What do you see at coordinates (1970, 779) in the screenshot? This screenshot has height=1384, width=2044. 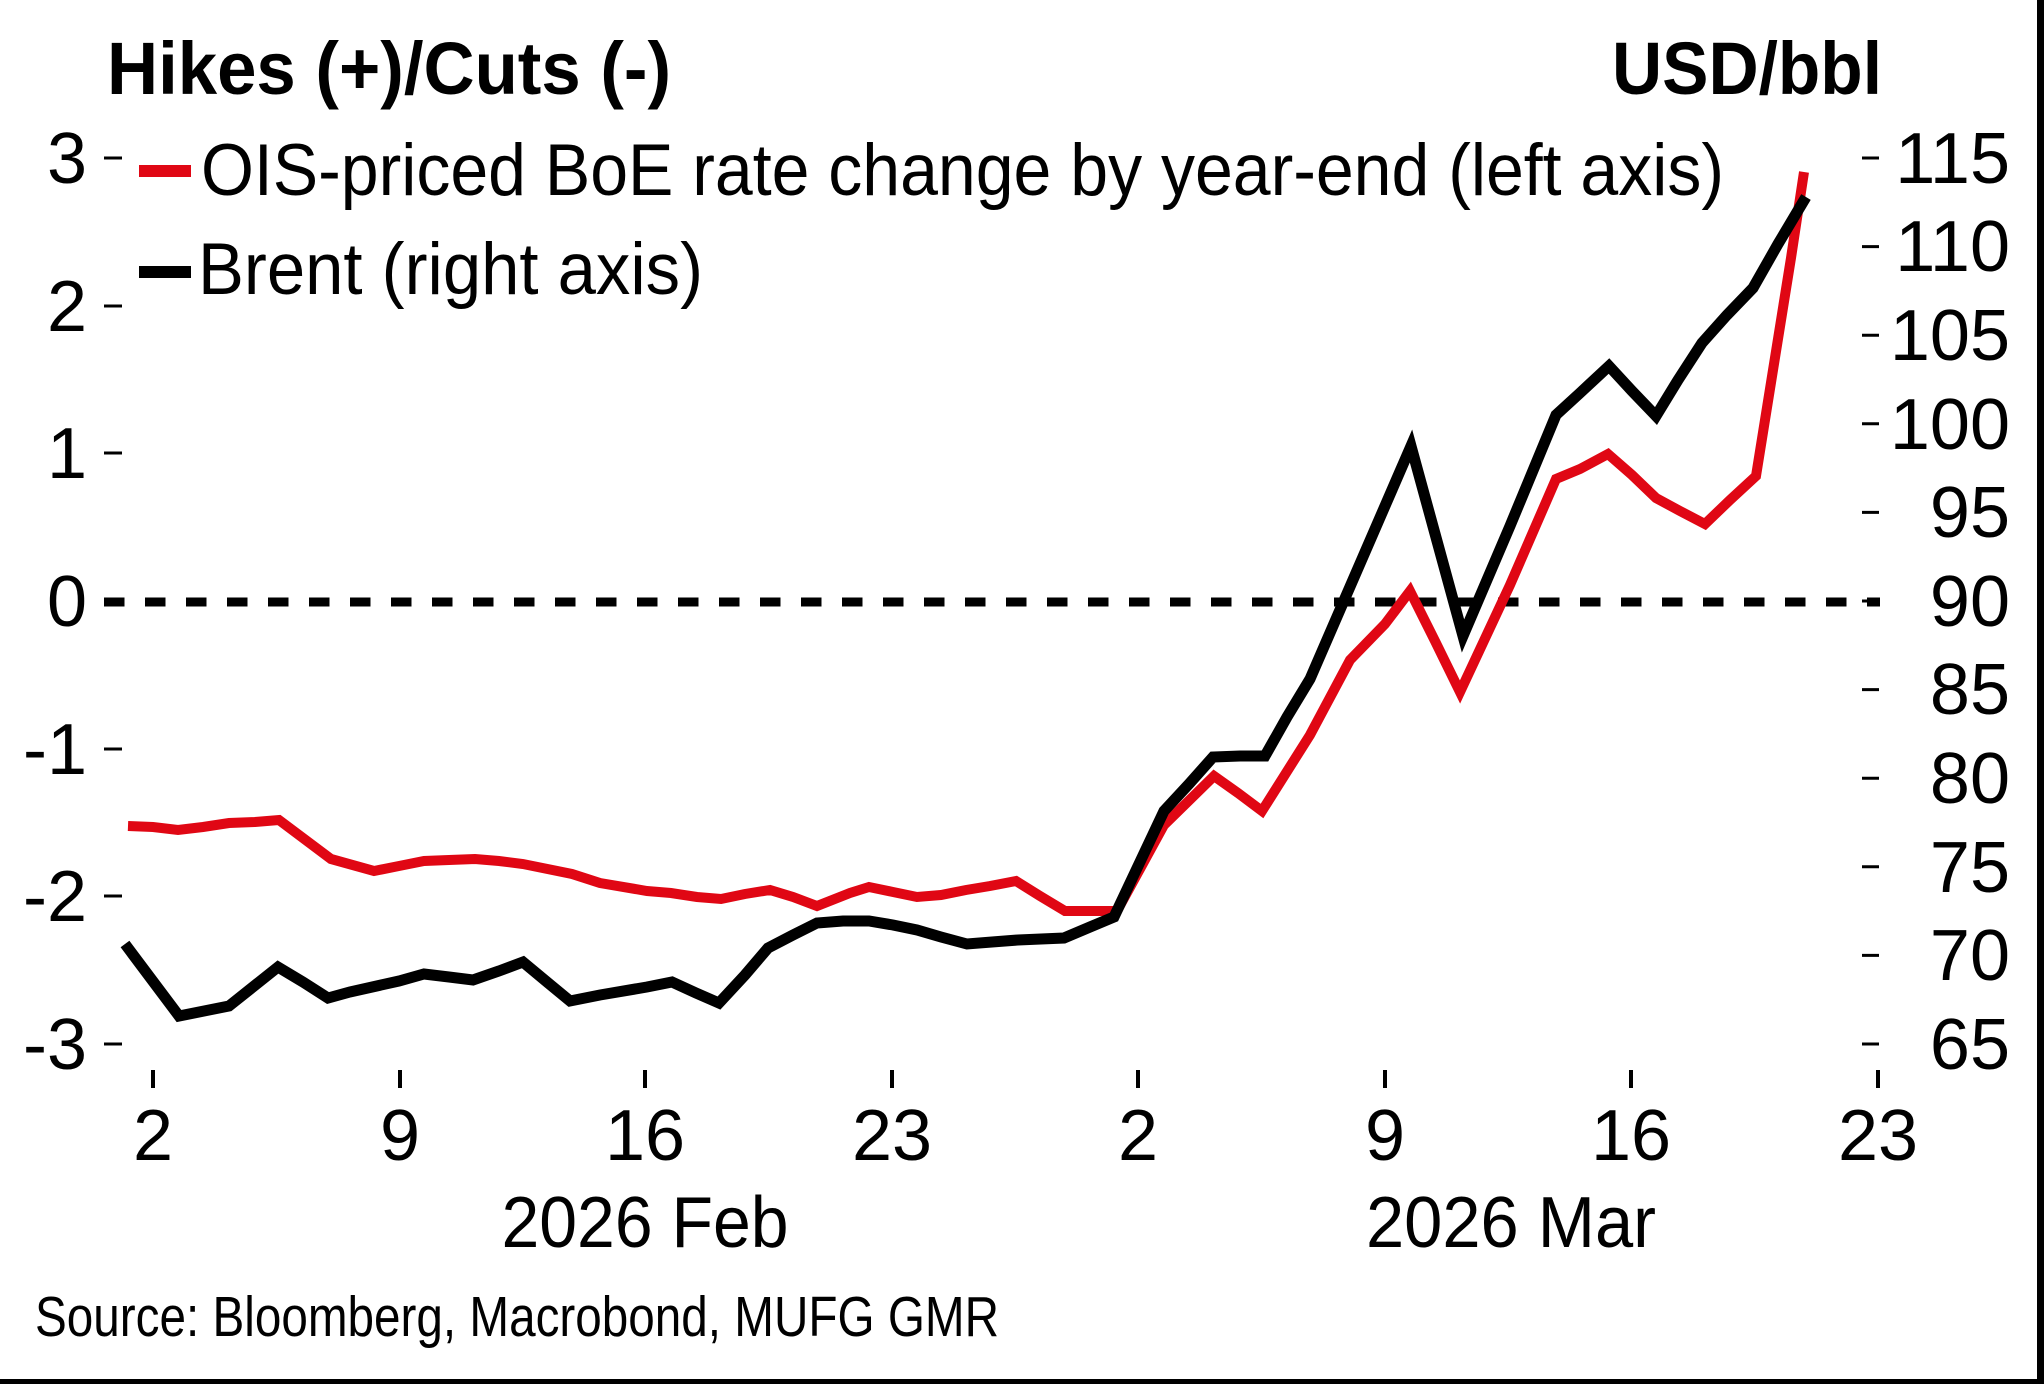 I see `svg-text: 80` at bounding box center [1970, 779].